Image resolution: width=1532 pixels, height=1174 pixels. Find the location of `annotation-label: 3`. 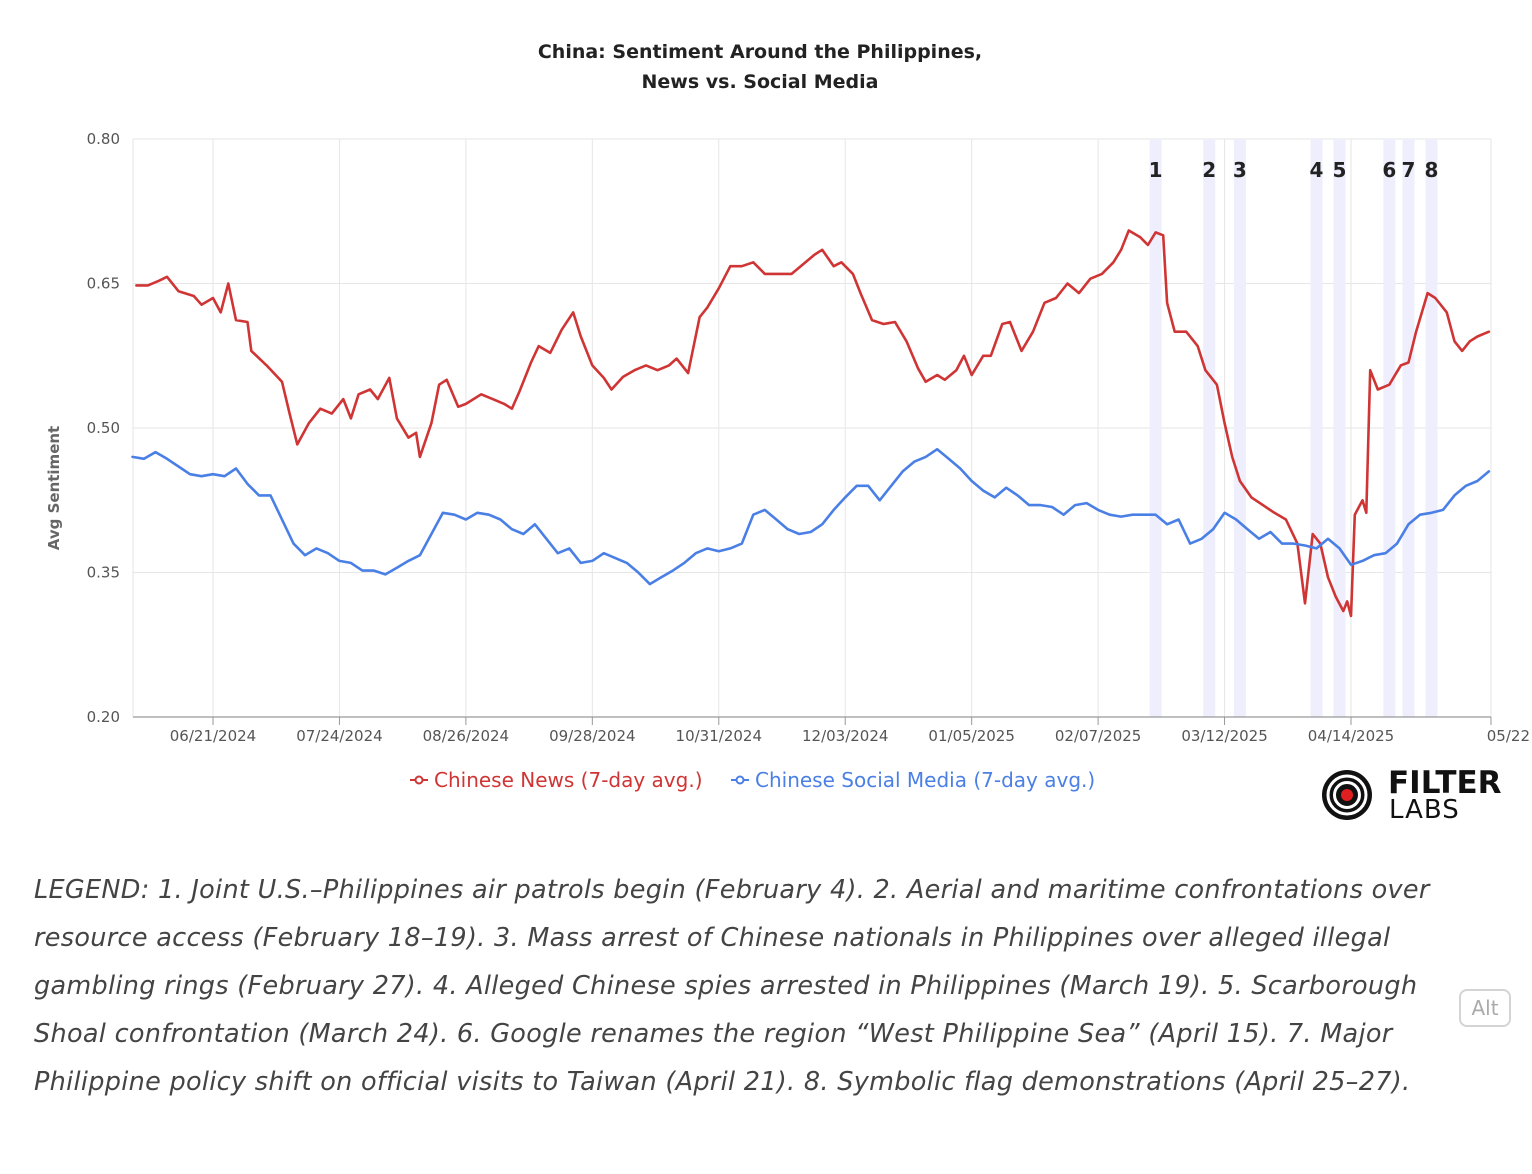

annotation-label: 3 is located at coordinates (1240, 170).